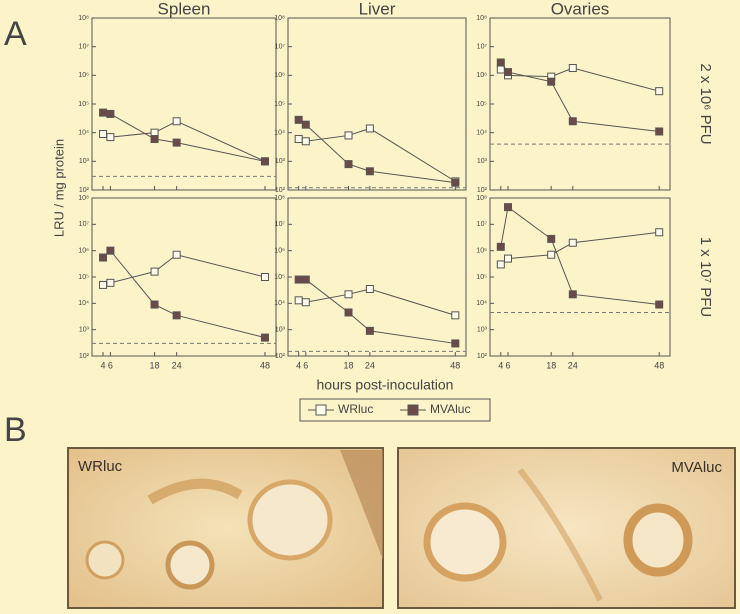  Describe the element at coordinates (15, 430) in the screenshot. I see `panel-label: B` at that location.